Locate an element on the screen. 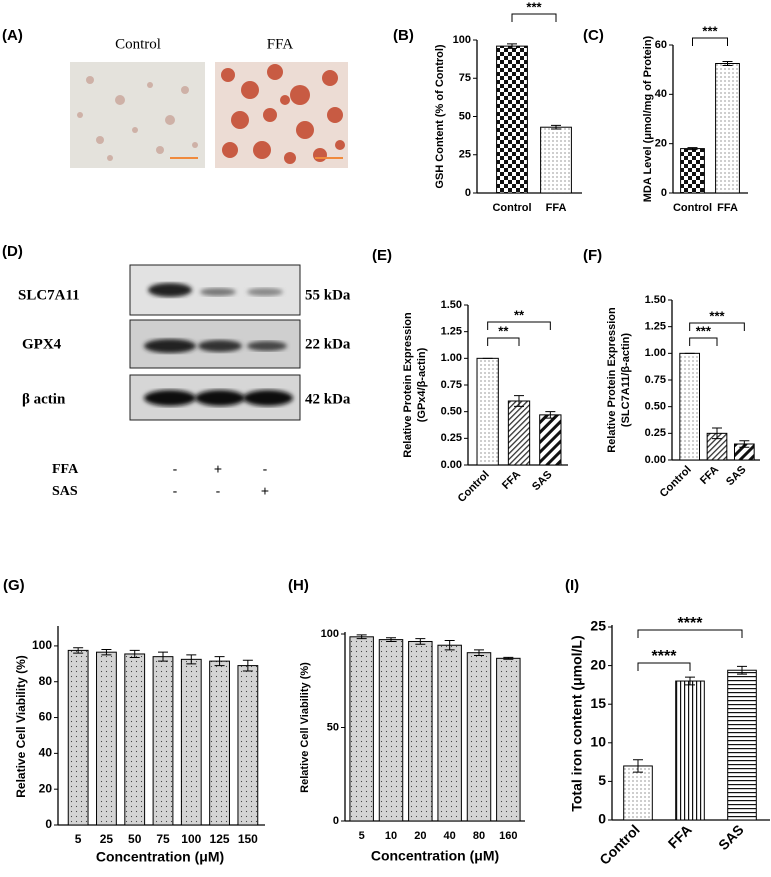  y-axis-label: MDA Level (μmol/mg of Protein) is located at coordinates (648, 118).